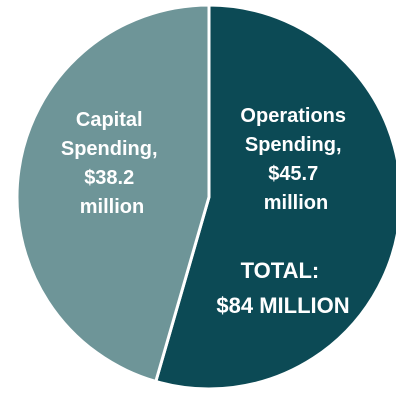 This screenshot has height=395, width=396. What do you see at coordinates (280, 270) in the screenshot?
I see `total-label-line: TOTAL:` at bounding box center [280, 270].